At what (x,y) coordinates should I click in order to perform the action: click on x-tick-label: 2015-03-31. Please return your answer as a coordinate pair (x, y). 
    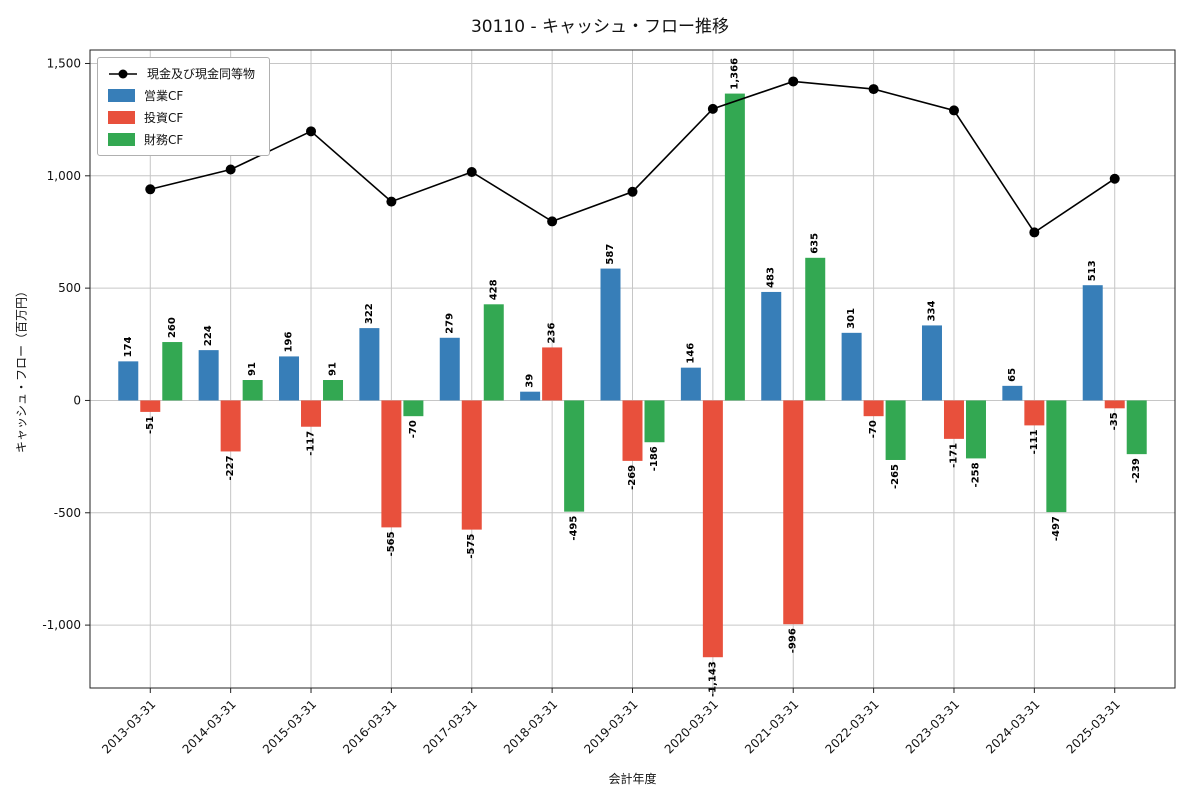
    Looking at the image, I should click on (289, 726).